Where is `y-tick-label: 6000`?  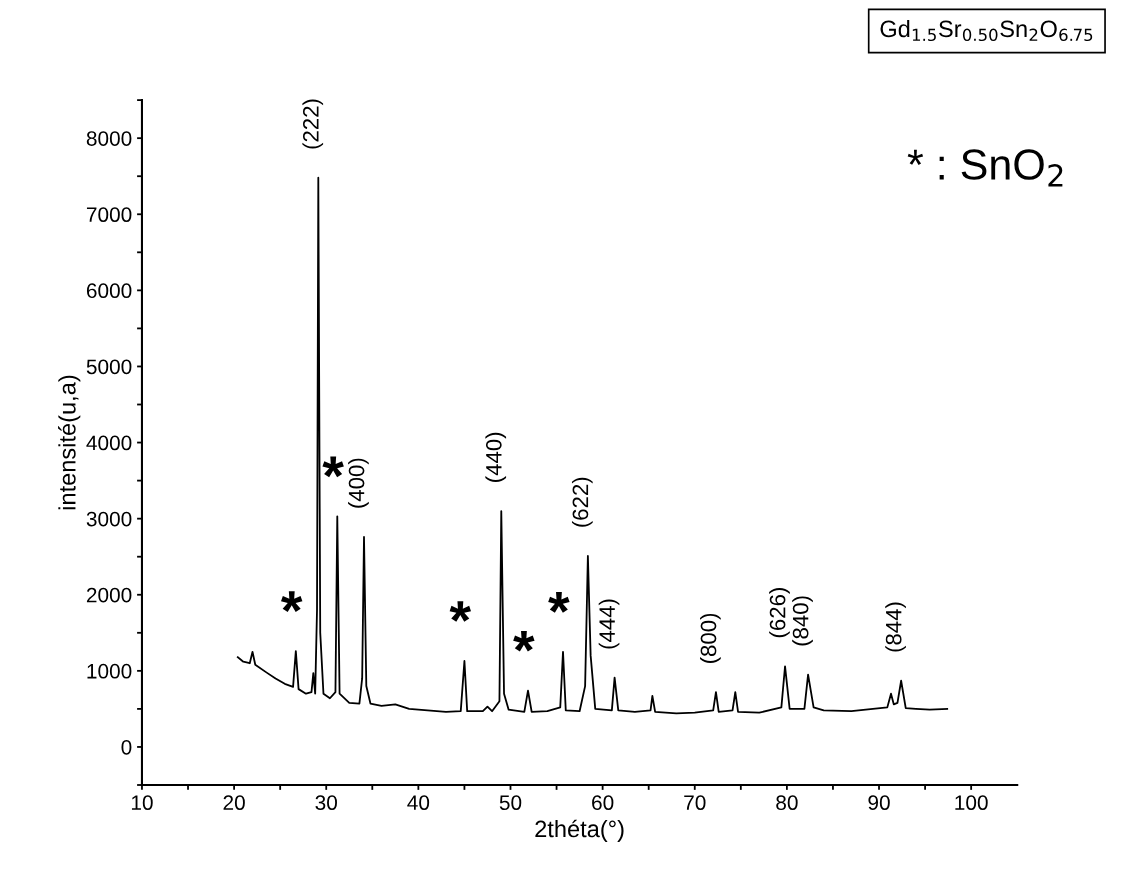 y-tick-label: 6000 is located at coordinates (109, 291).